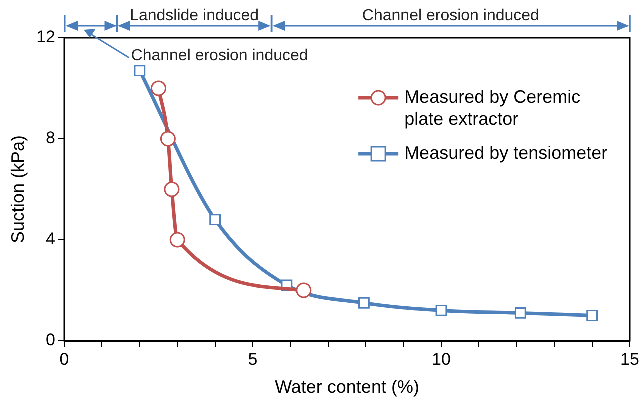 Image resolution: width=644 pixels, height=405 pixels. Describe the element at coordinates (195, 15) in the screenshot. I see `text: Landslide induced` at that location.